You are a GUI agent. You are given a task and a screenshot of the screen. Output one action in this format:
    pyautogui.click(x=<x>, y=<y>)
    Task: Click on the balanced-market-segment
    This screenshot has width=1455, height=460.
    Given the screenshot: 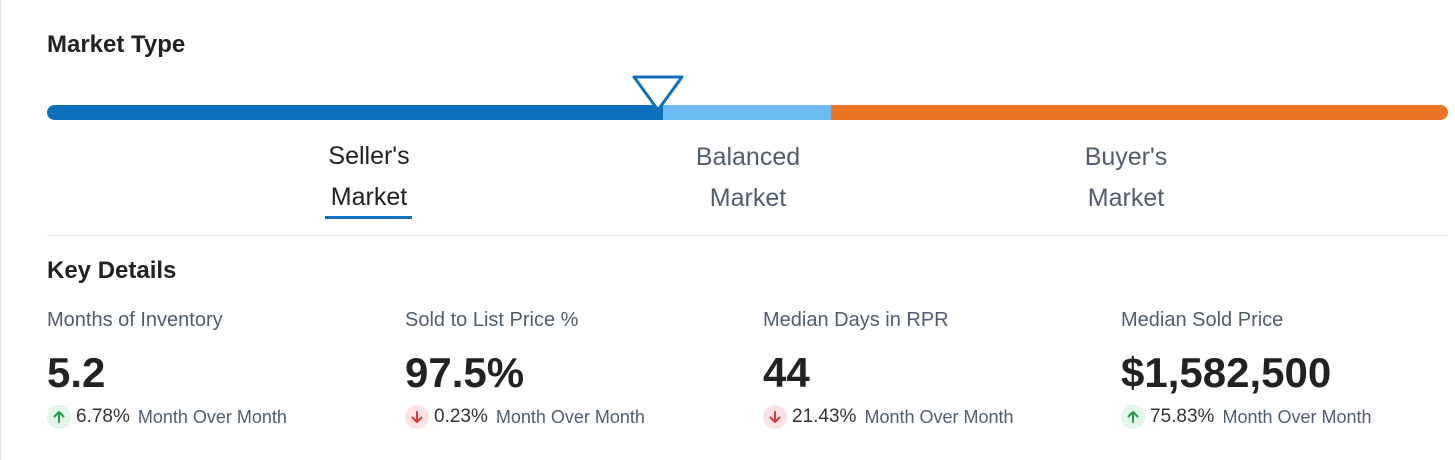 What is the action you would take?
    pyautogui.click(x=747, y=112)
    